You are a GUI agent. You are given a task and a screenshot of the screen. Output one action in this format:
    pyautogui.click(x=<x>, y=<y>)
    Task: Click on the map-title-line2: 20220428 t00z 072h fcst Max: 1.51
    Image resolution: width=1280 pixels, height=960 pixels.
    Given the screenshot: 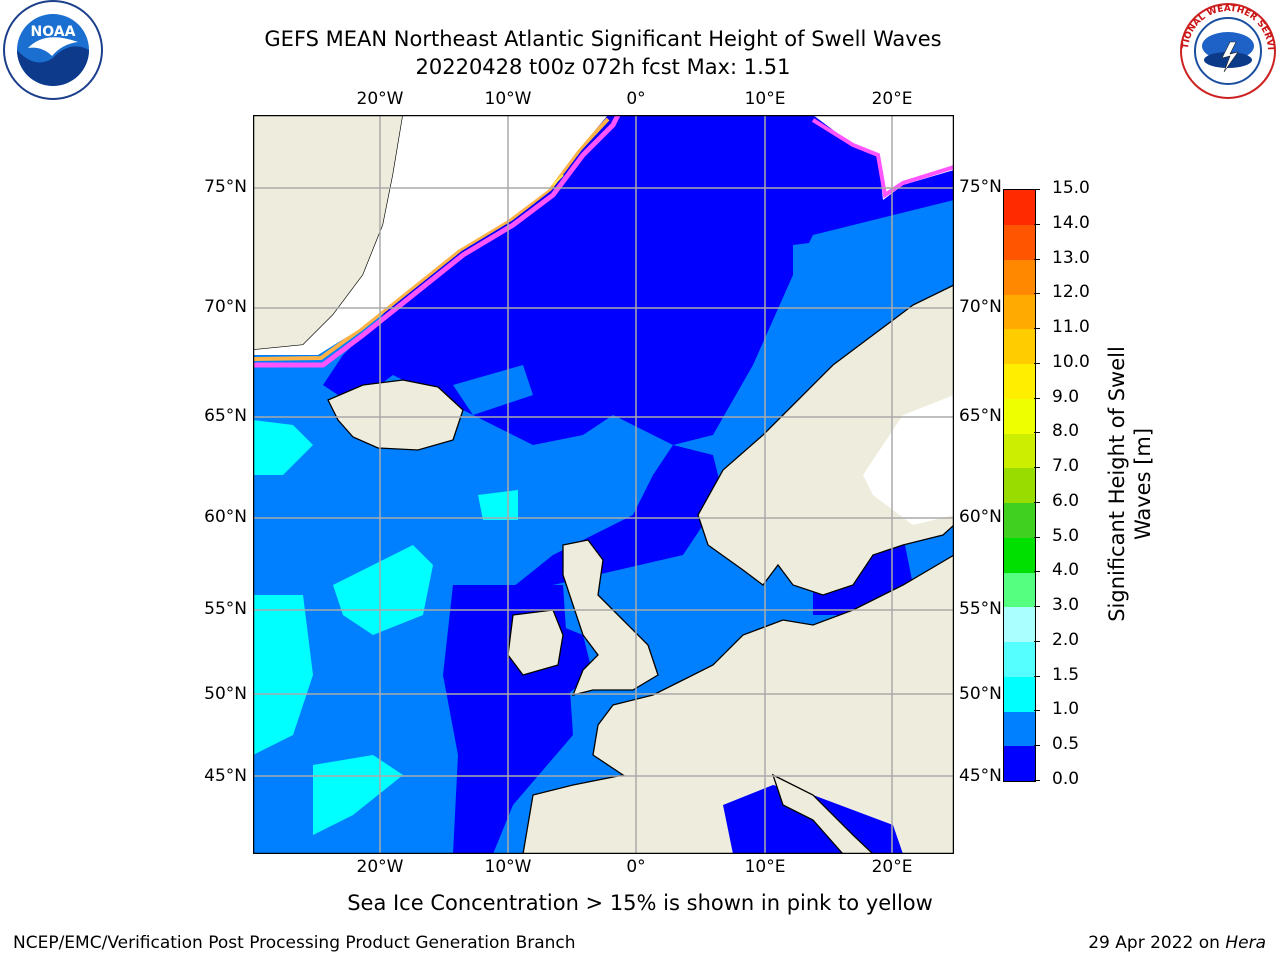 What is the action you would take?
    pyautogui.click(x=603, y=67)
    